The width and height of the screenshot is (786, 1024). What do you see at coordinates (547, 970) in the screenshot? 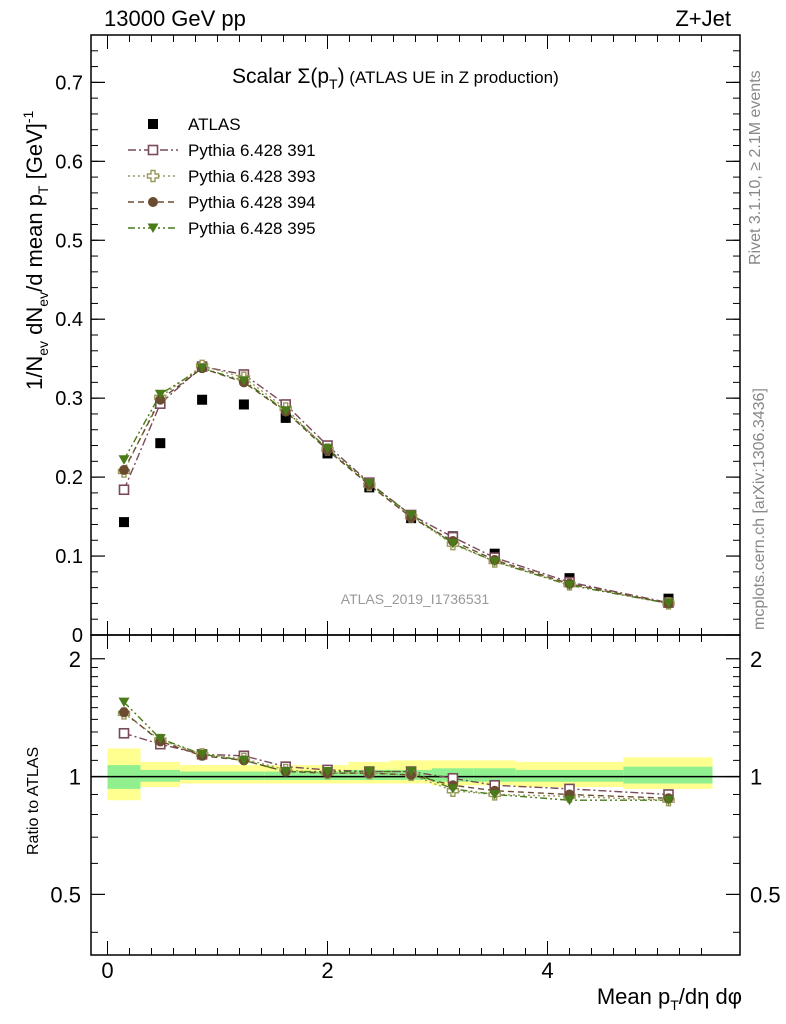
I see `x-tick-label: 4` at bounding box center [547, 970].